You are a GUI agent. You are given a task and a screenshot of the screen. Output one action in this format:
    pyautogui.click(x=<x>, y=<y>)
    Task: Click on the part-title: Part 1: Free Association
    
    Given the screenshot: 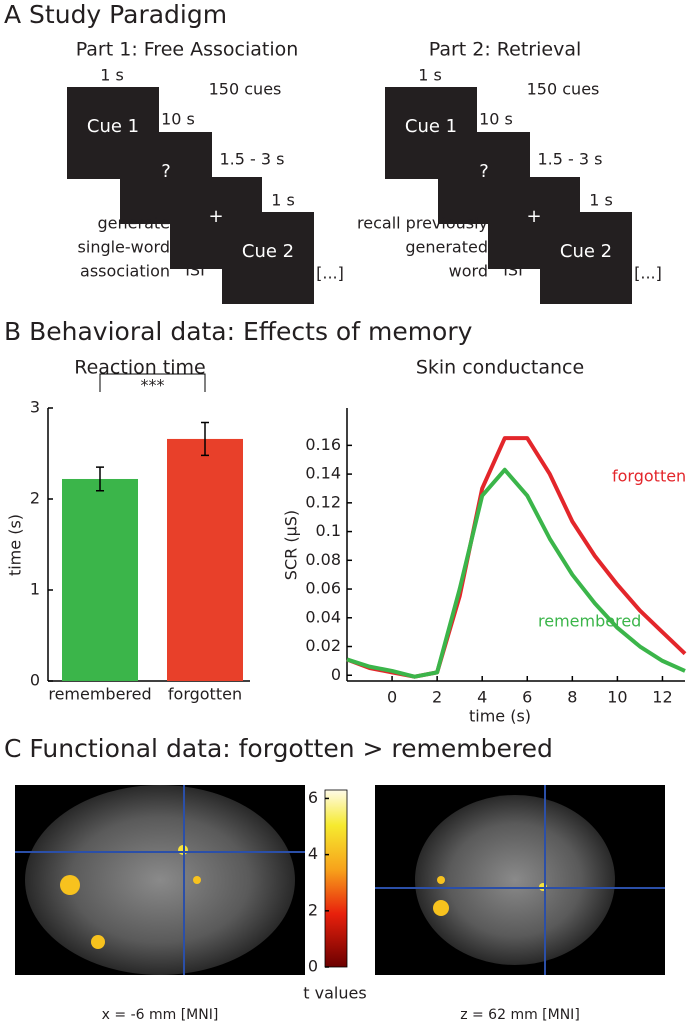 What is the action you would take?
    pyautogui.click(x=187, y=50)
    